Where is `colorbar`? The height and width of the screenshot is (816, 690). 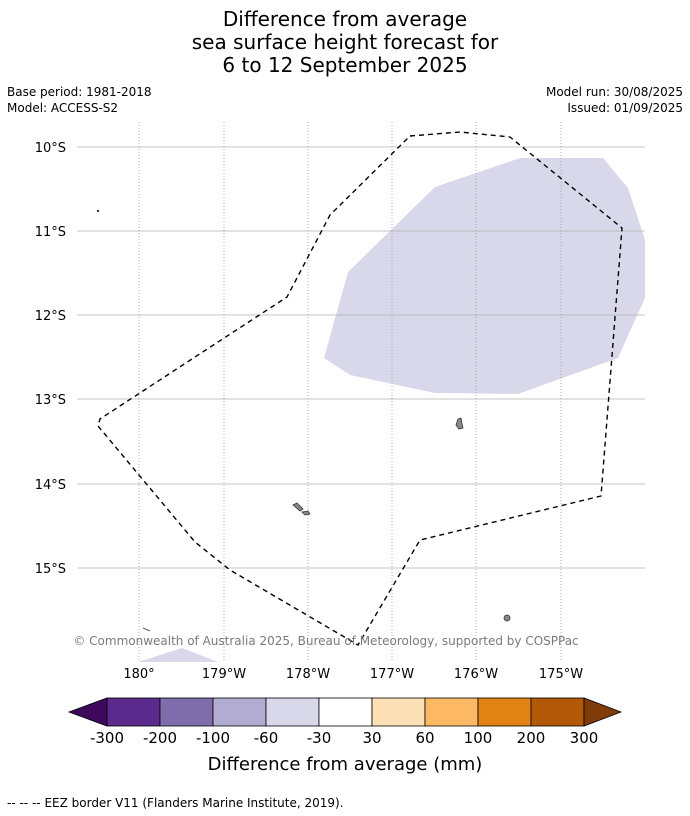
colorbar is located at coordinates (345, 712).